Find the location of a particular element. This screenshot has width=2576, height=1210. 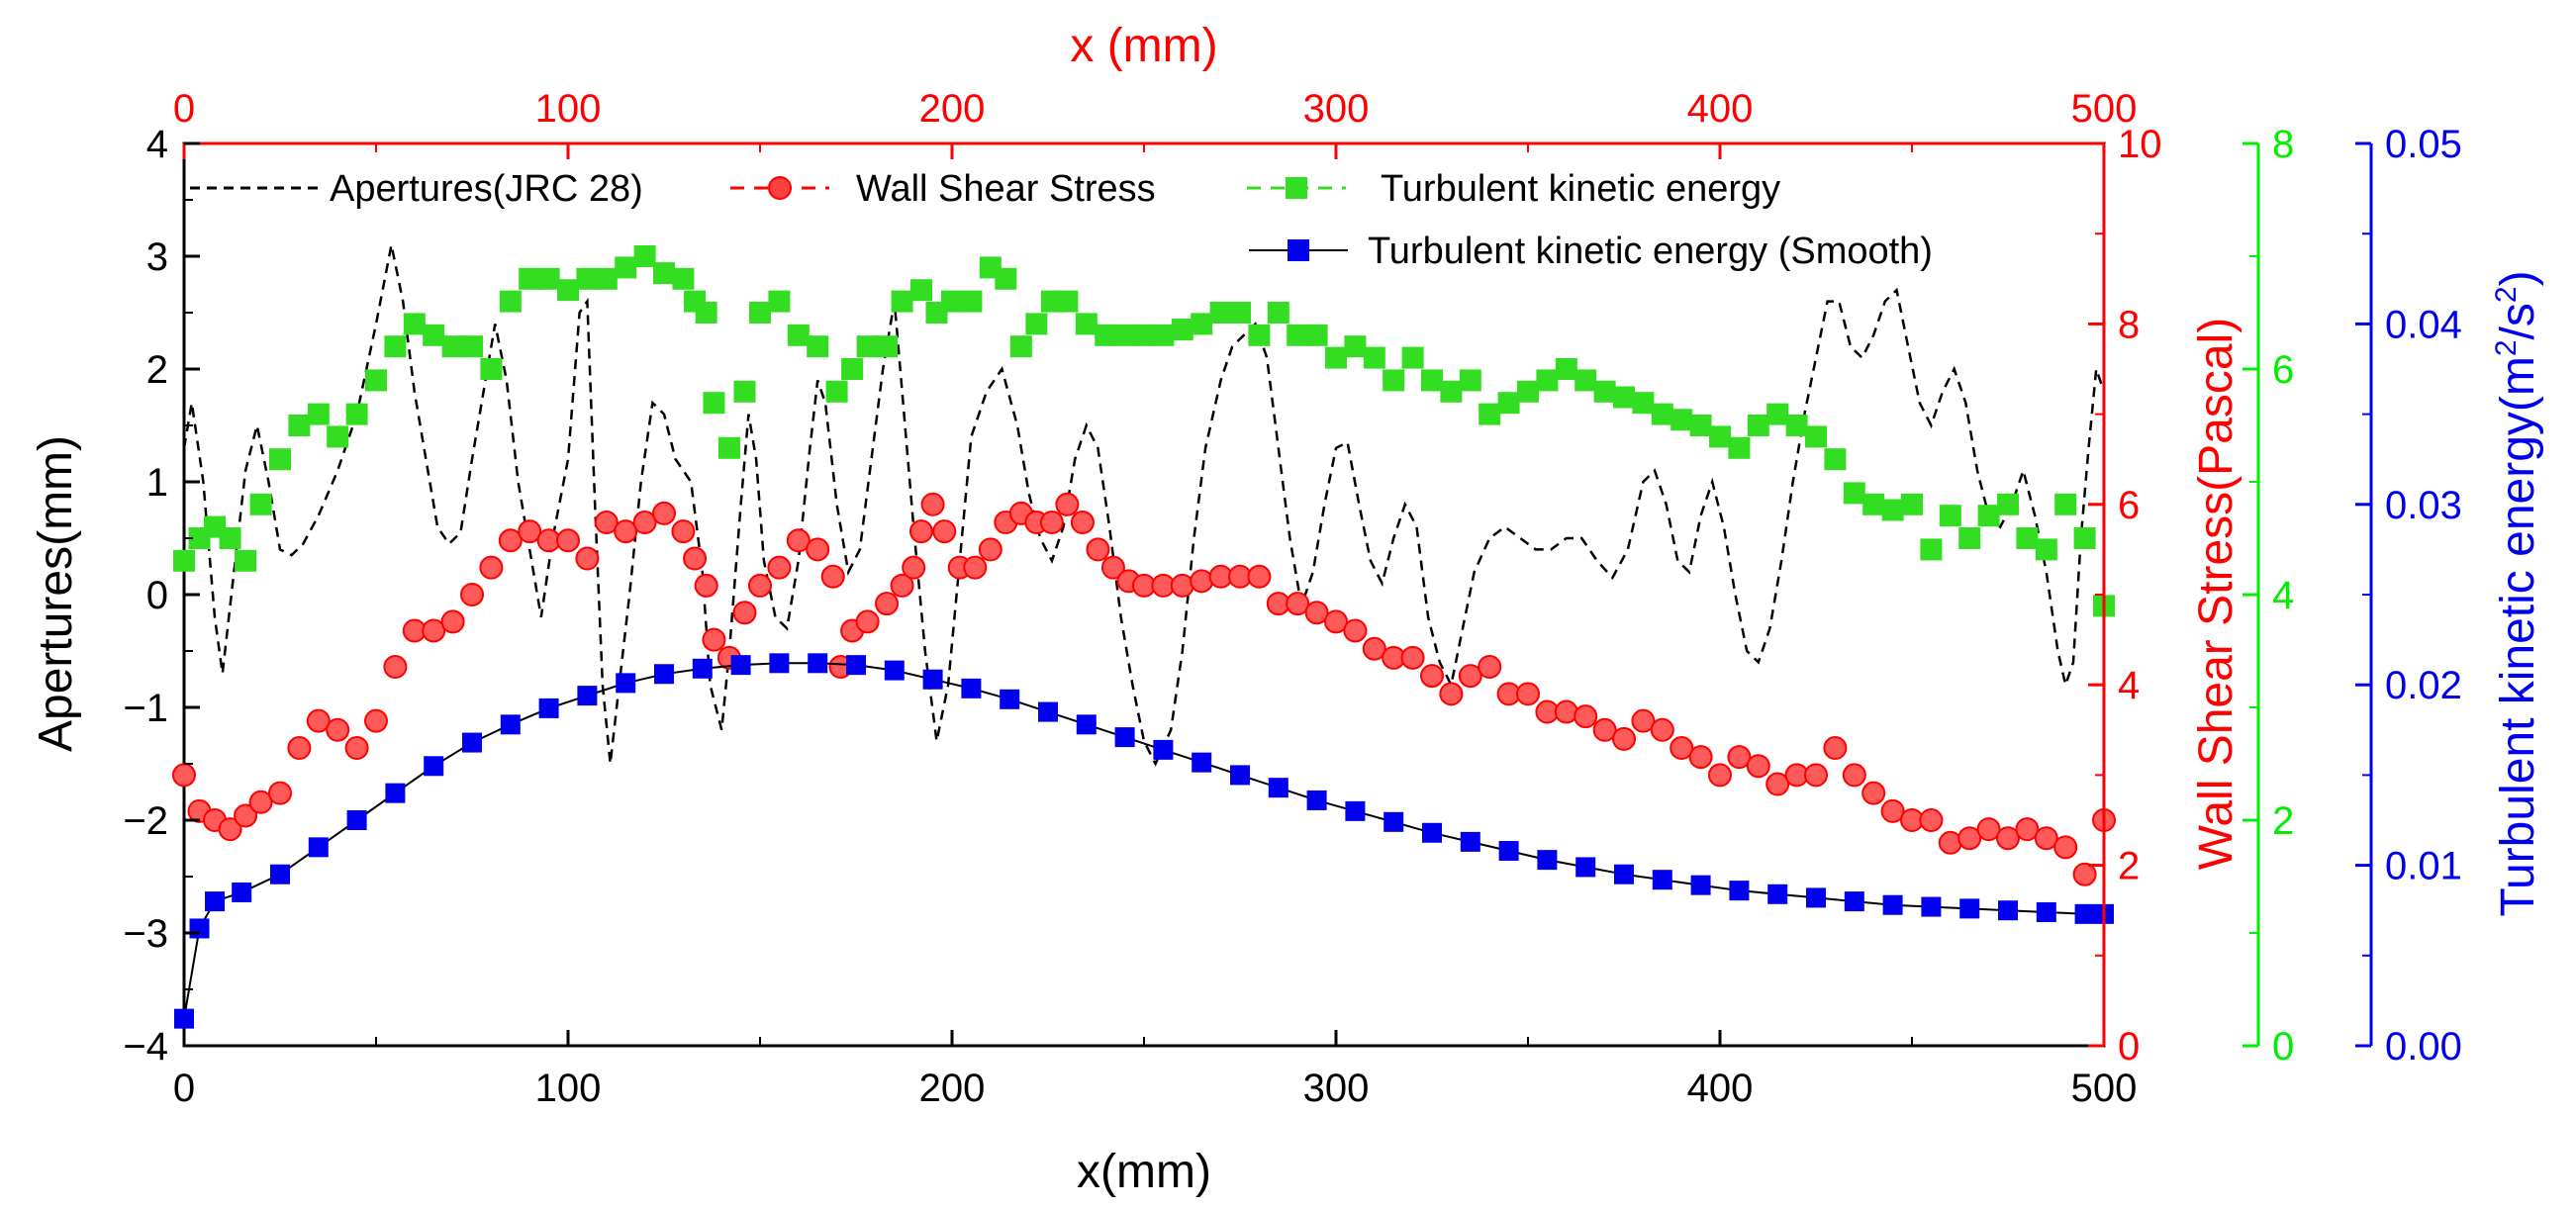

legend-label-tke: Turbulent kinetic energy is located at coordinates (1580, 189).